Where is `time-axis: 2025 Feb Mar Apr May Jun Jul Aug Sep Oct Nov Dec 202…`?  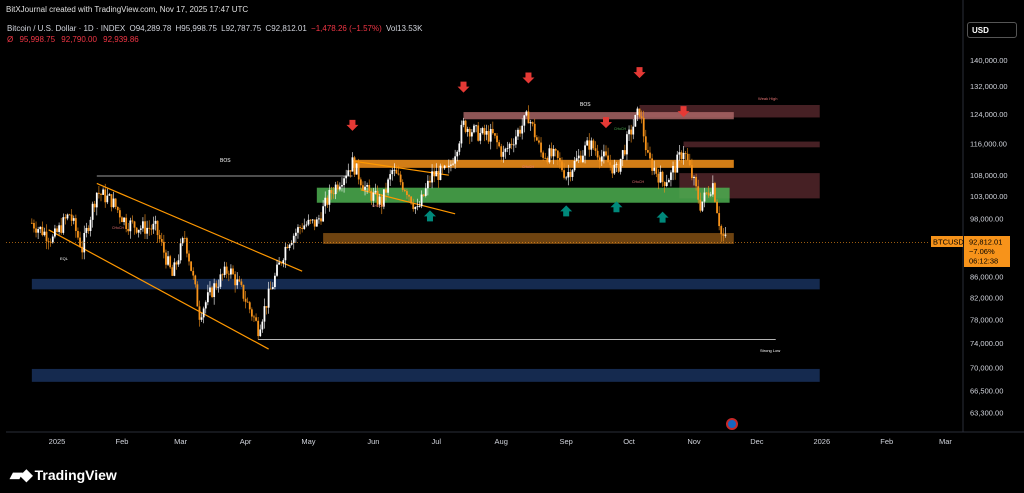 time-axis: 2025 Feb Mar Apr May Jun Jul Aug Sep Oct Nov Dec 202… is located at coordinates (501, 441).